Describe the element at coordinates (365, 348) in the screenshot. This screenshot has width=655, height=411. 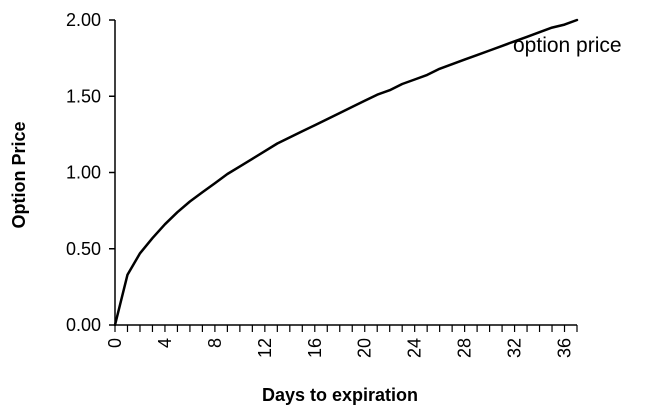
I see `x-tick-label: 20` at that location.